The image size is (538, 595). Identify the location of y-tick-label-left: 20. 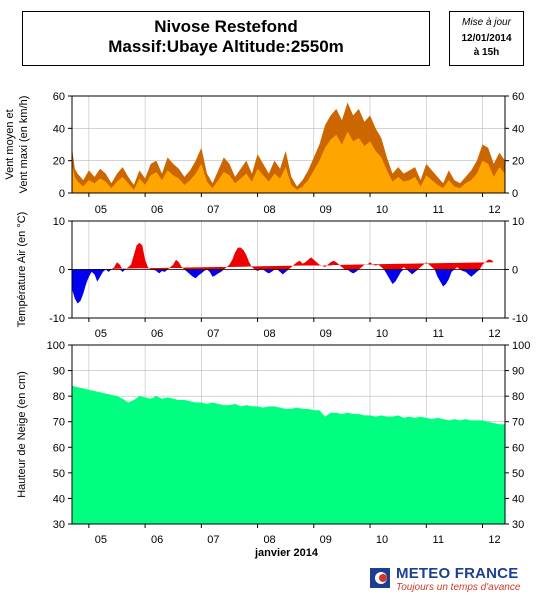
(59, 162).